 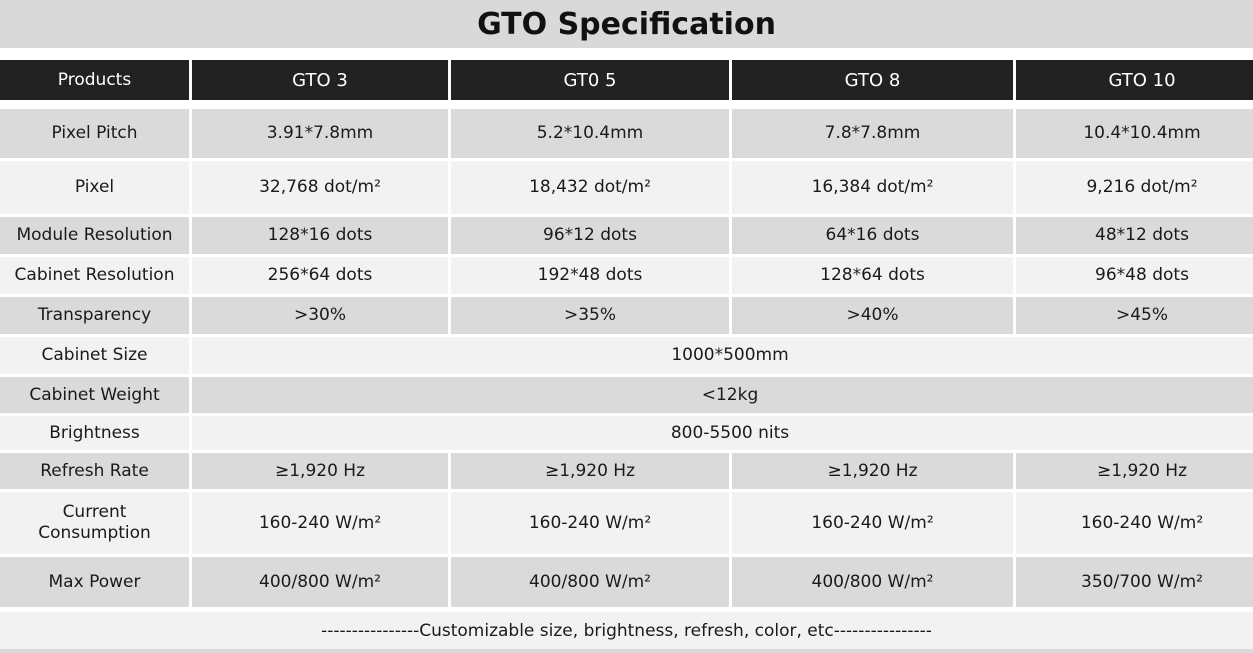 I want to click on table-cell: 32,768 dot/m², so click(x=320, y=187).